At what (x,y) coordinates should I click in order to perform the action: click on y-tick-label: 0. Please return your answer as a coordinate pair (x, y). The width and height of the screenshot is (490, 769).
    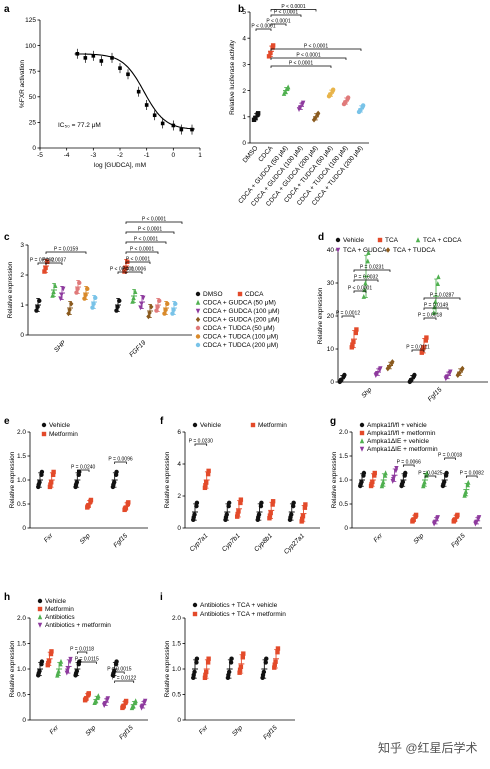
    Looking at the image, I should click on (24, 528).